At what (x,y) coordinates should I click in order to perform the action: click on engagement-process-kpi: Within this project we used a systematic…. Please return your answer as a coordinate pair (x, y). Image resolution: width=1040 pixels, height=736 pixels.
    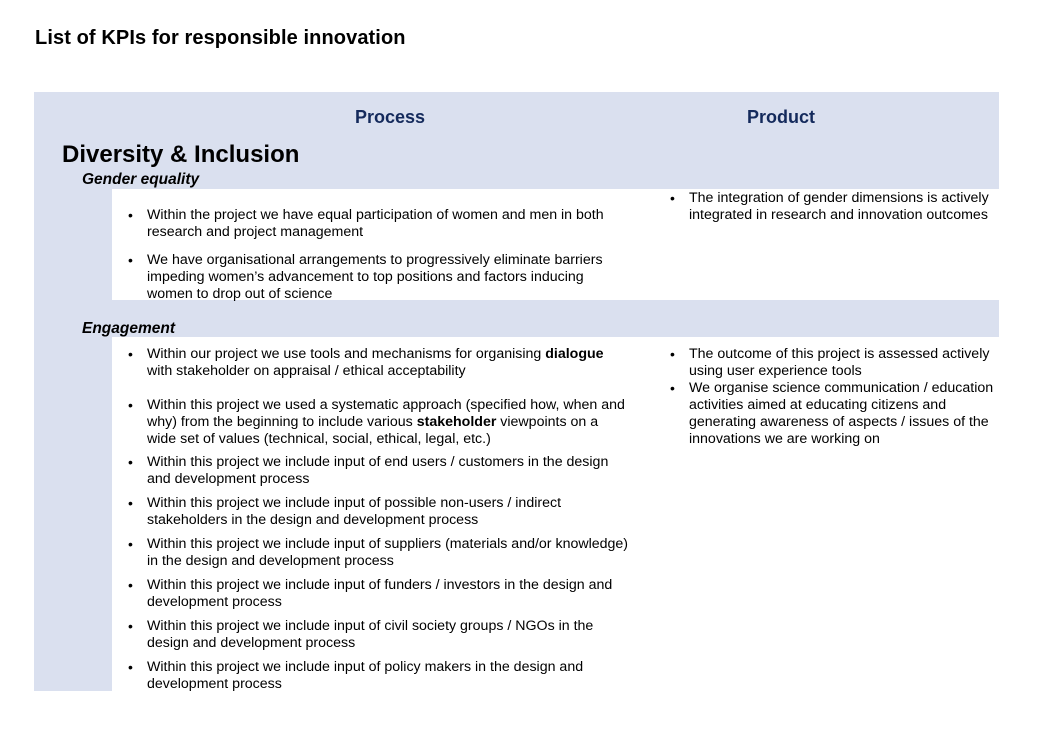
    Looking at the image, I should click on (378, 422).